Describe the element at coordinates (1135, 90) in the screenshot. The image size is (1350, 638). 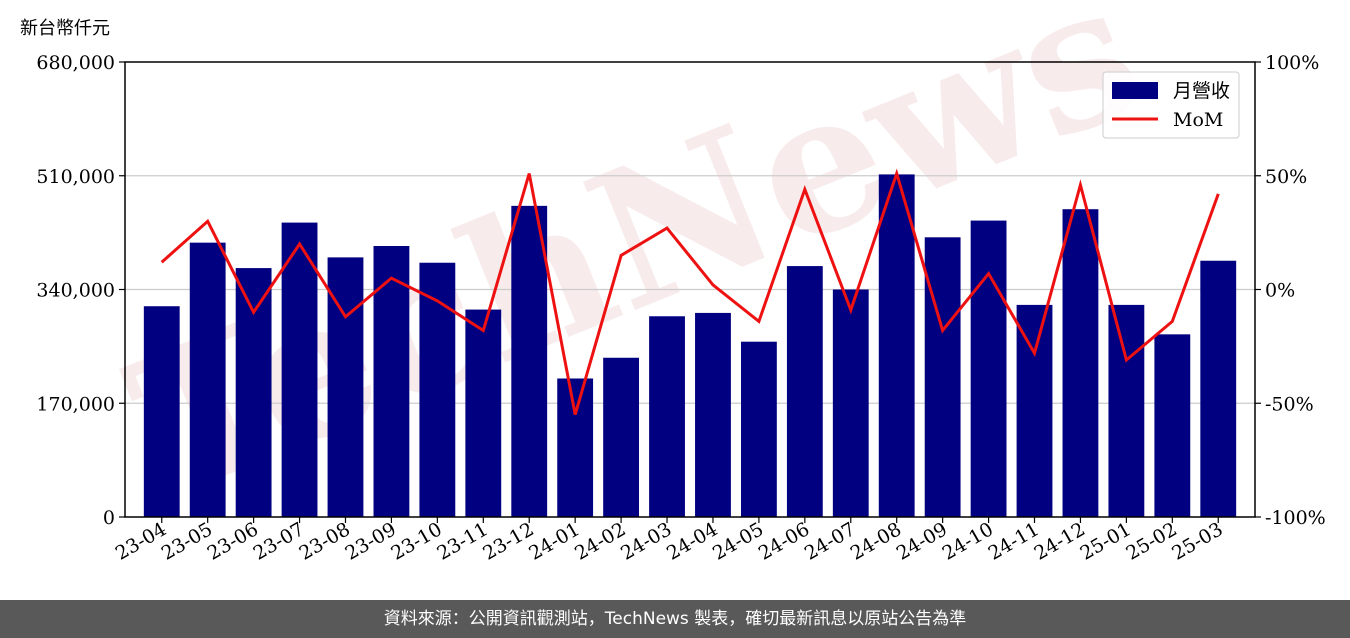
I see `legend-swatch-revenue` at that location.